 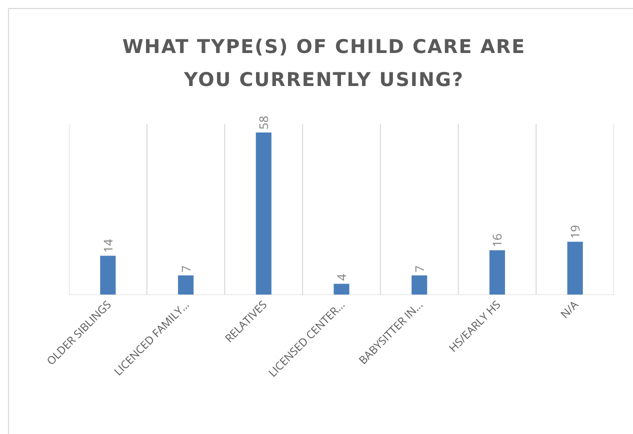 I want to click on chart-title: WHAT TYPE(S) OF CHILD CARE ARE YOU CURRENTLY USING?, so click(x=324, y=64).